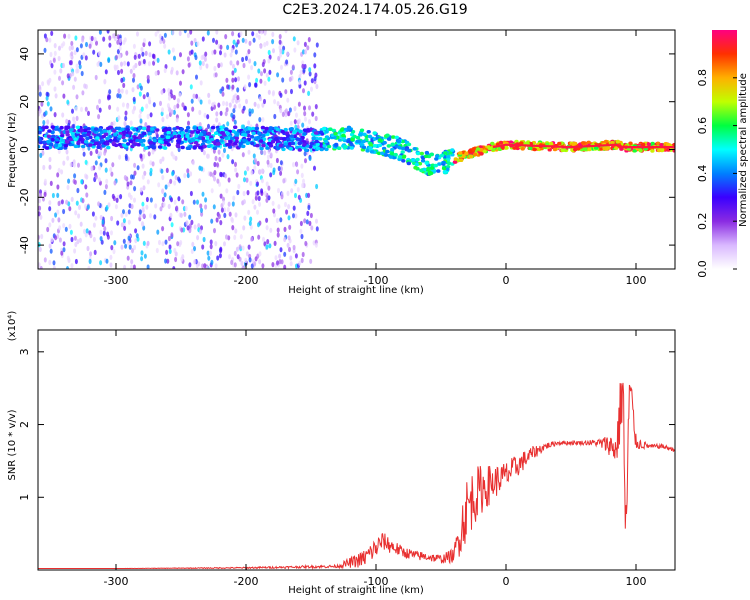 The height and width of the screenshot is (600, 750). Describe the element at coordinates (702, 126) in the screenshot. I see `colorbar-tick-label: 0.6` at that location.